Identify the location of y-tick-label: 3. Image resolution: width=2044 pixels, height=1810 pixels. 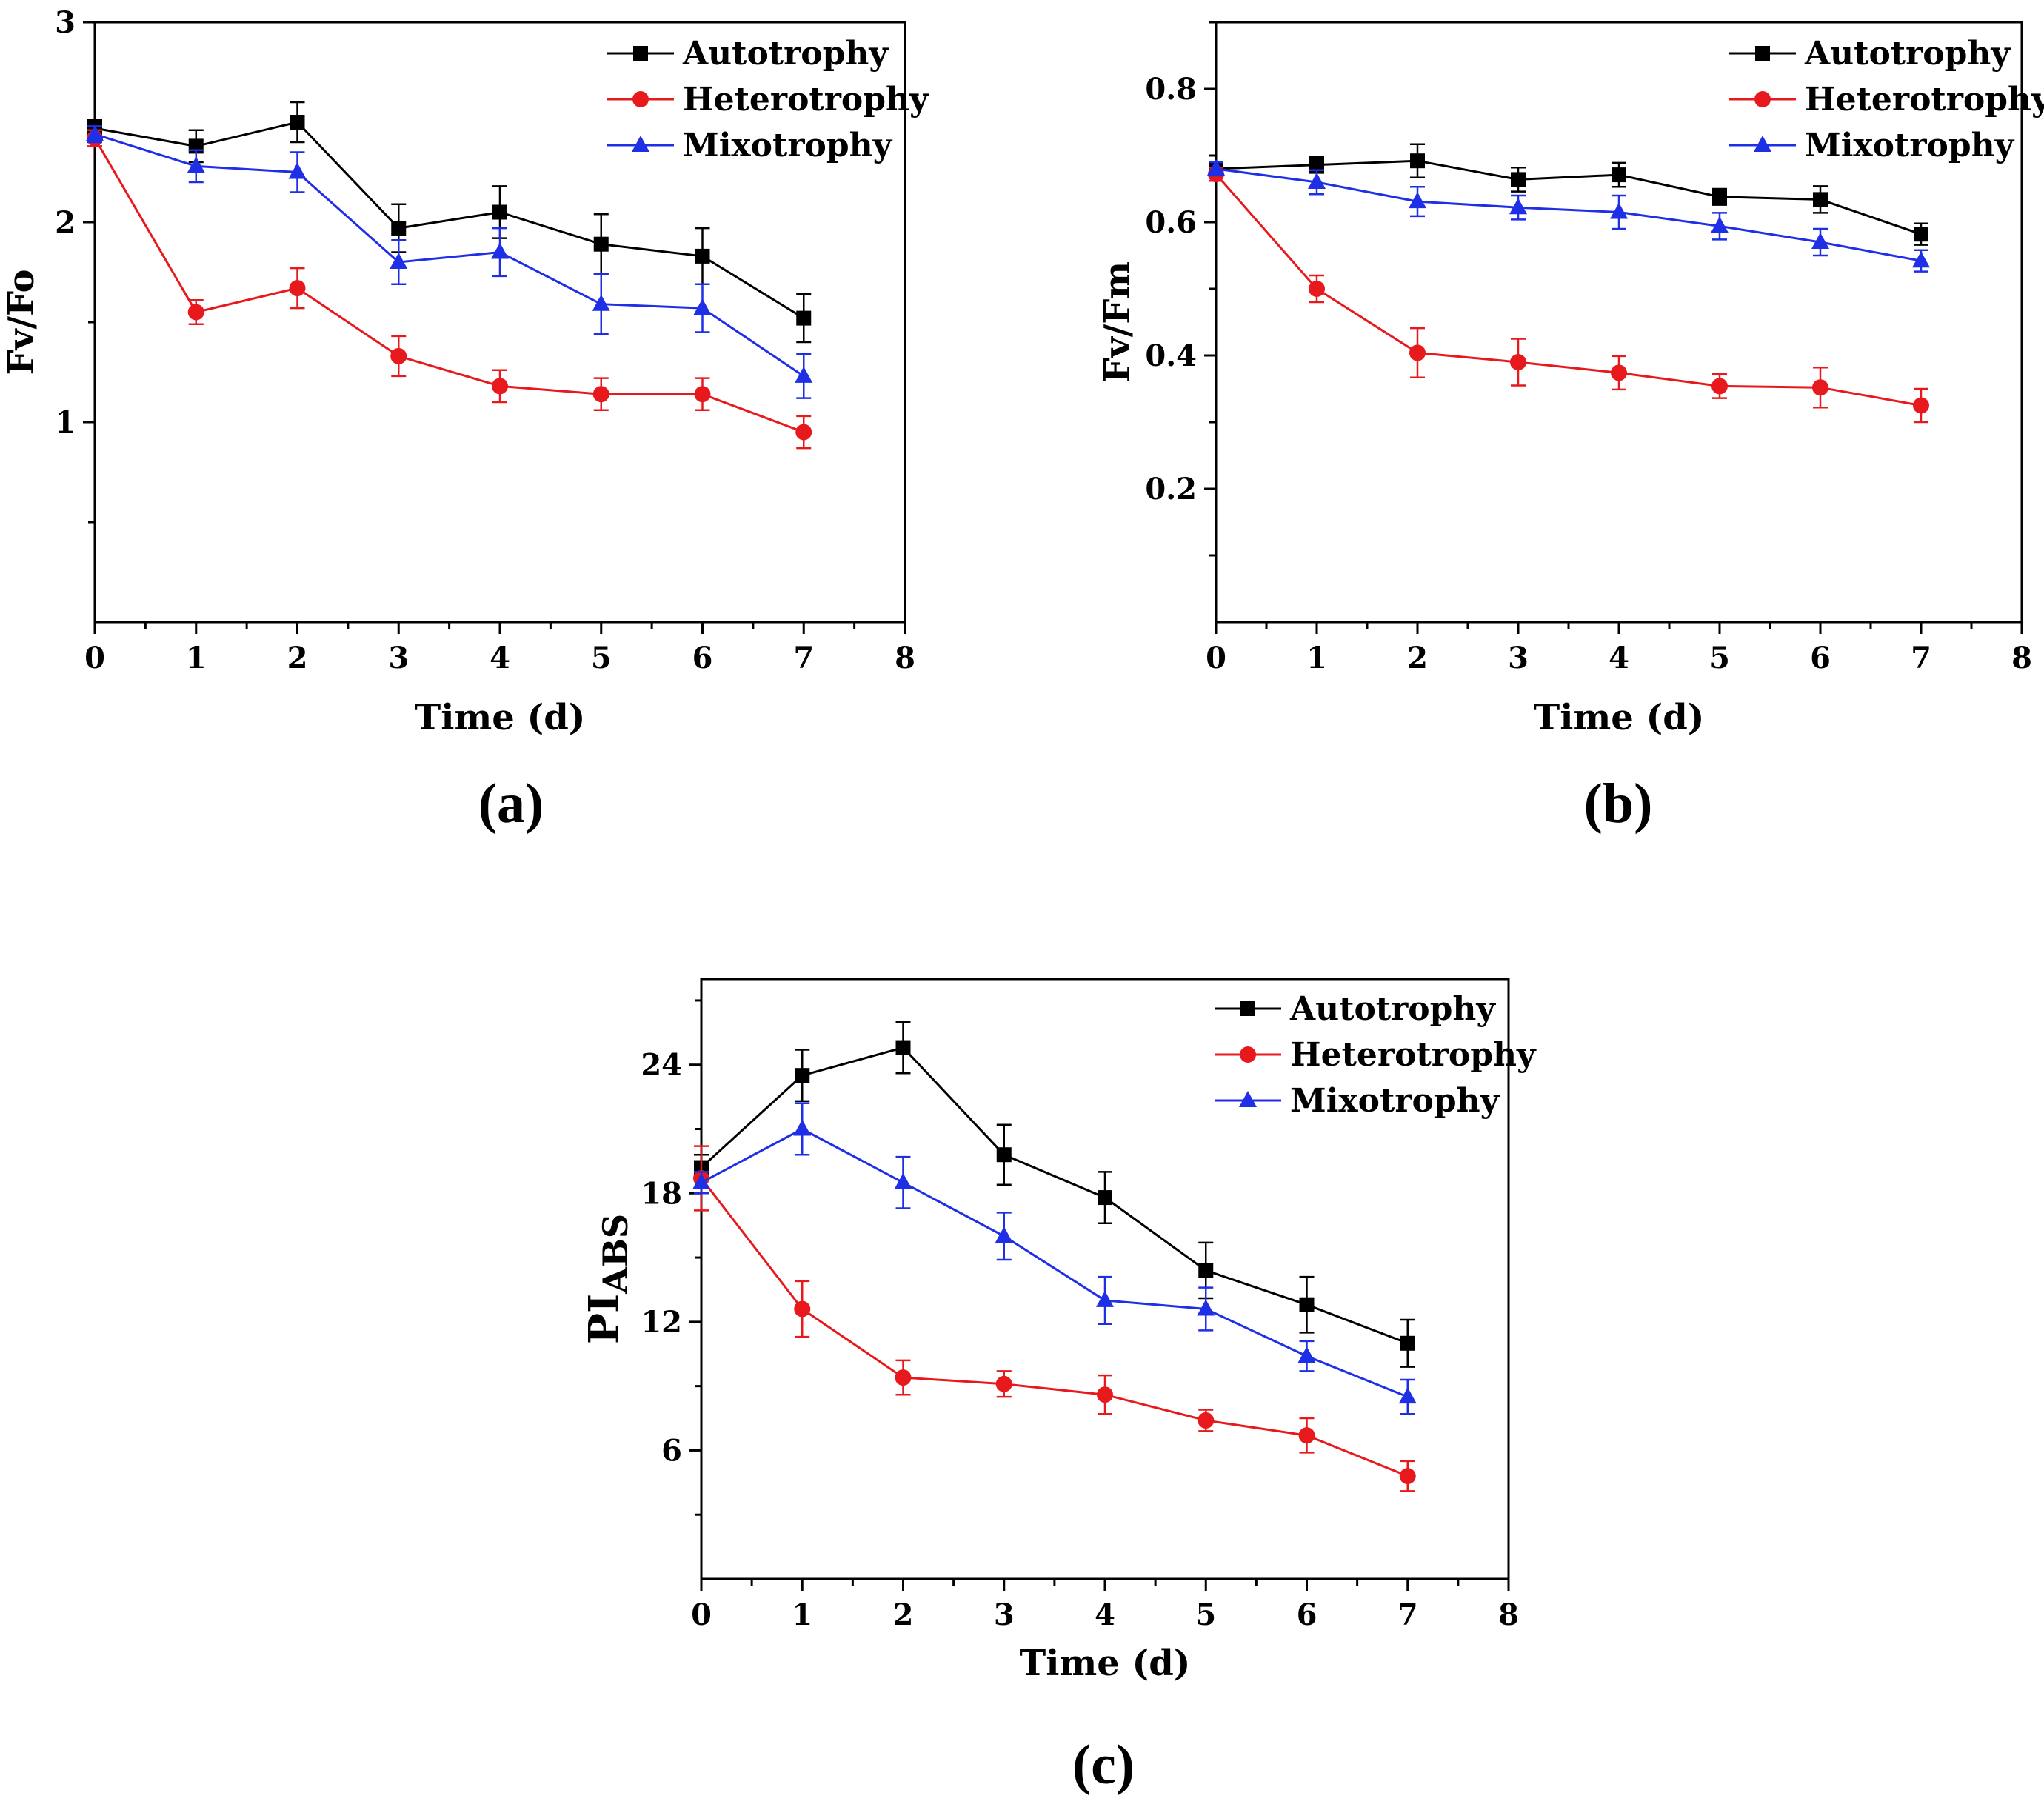
(65, 22).